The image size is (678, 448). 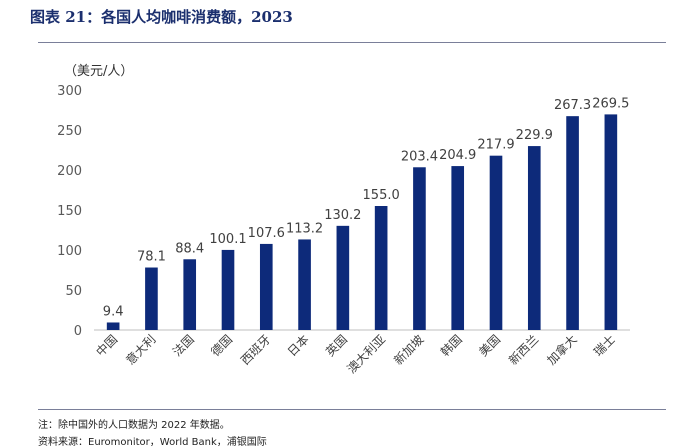 I want to click on y-tick-label: 50, so click(x=73, y=291).